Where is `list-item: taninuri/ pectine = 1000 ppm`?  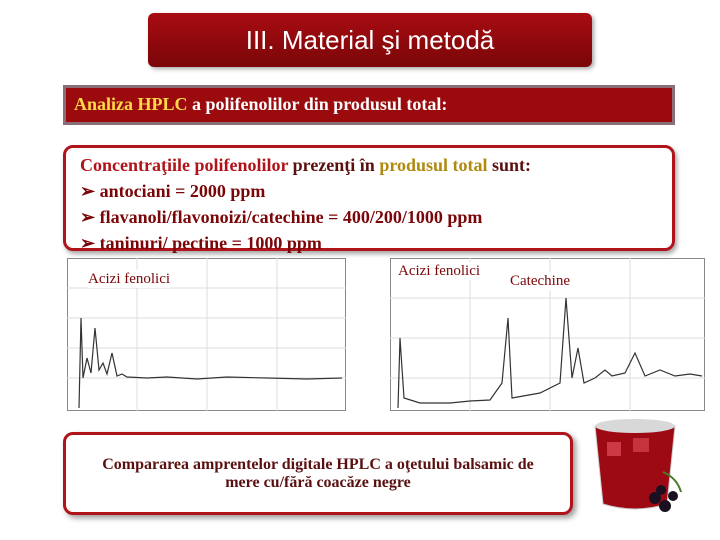 list-item: taninuri/ pectine = 1000 ppm is located at coordinates (369, 243).